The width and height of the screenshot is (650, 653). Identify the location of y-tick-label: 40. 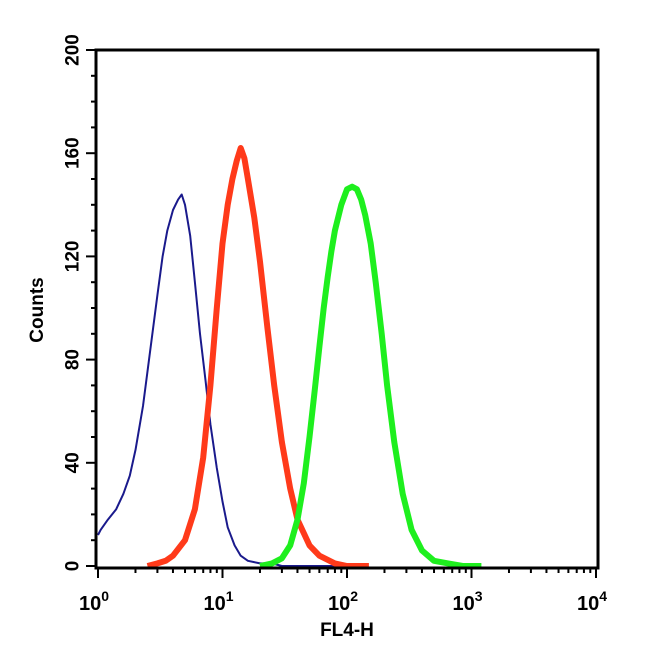
(73, 462).